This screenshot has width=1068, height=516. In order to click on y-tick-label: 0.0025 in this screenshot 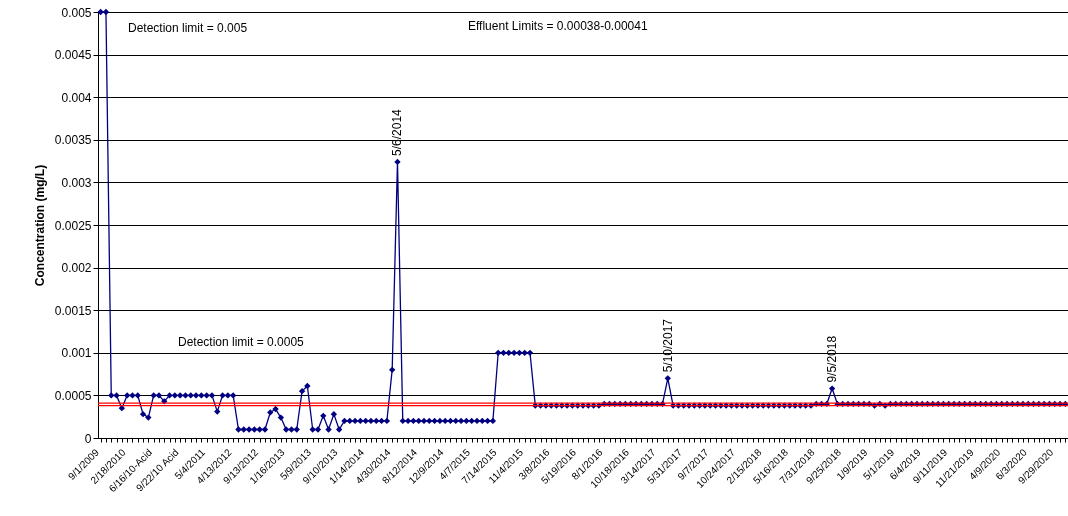, I will do `click(73, 225)`.